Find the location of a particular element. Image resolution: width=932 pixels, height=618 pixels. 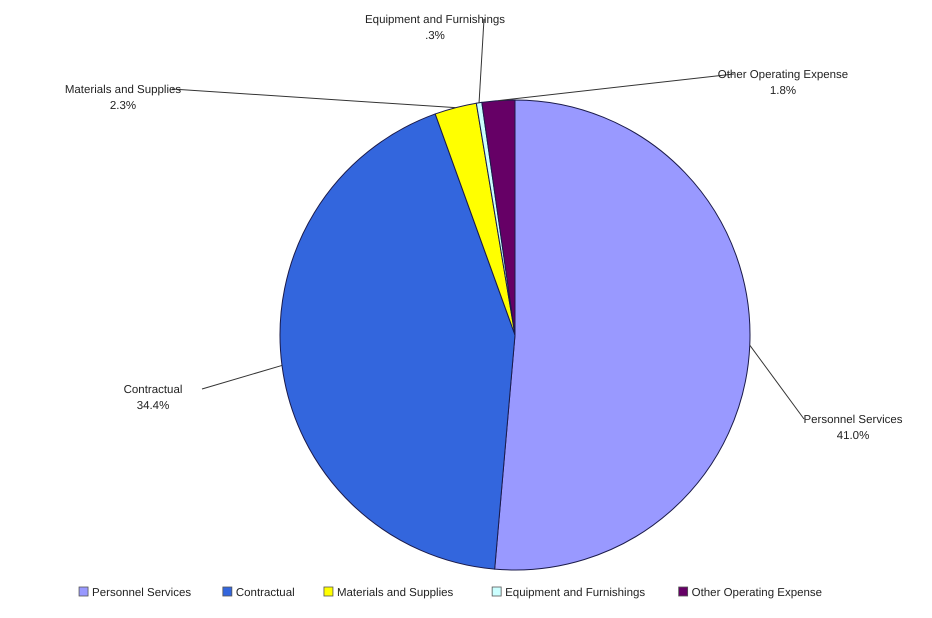

slice-label: Contractual is located at coordinates (153, 390).